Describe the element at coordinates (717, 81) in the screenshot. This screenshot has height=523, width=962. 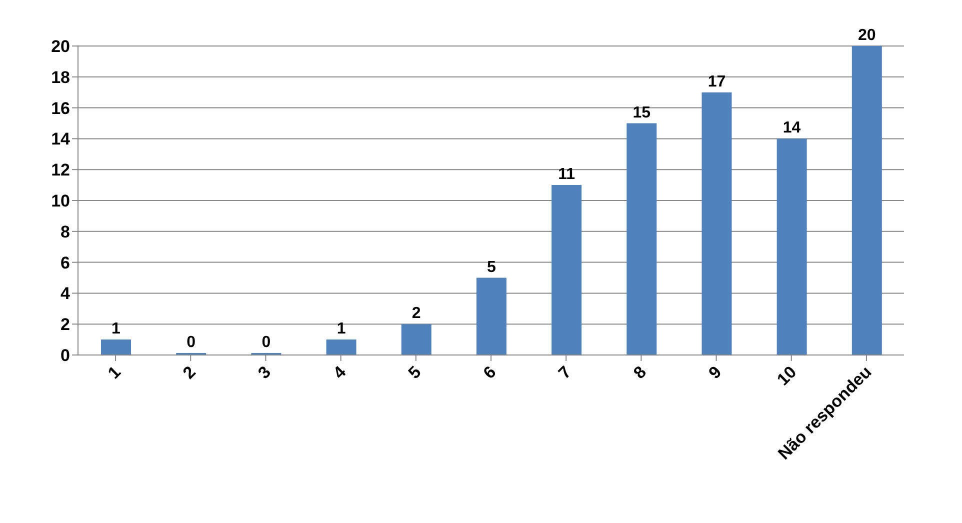
I see `data-label: 17` at that location.